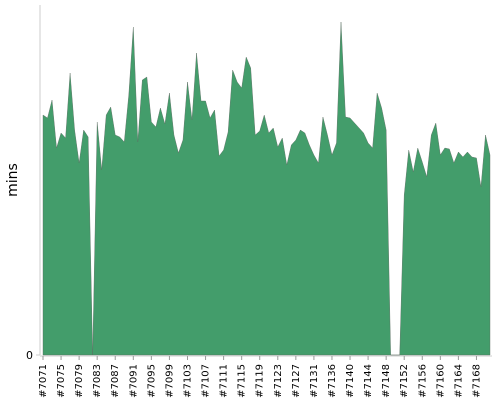  What do you see at coordinates (332, 381) in the screenshot?
I see `x-tick-label: #7136` at bounding box center [332, 381].